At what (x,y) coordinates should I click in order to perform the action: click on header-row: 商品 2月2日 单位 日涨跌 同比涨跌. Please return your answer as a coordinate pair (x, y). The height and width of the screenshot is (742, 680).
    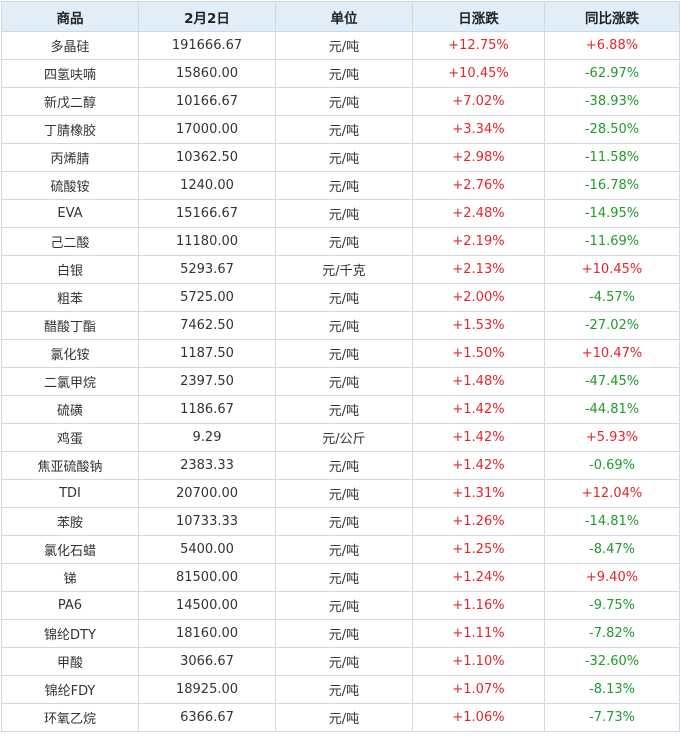
    Looking at the image, I should click on (340, 16).